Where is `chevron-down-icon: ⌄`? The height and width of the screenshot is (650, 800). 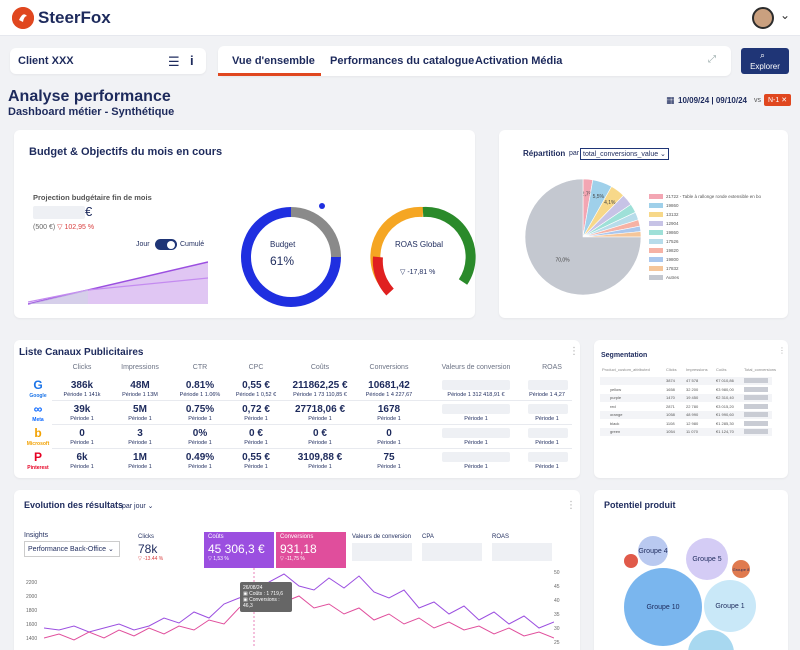
chevron-down-icon: ⌄ is located at coordinates (785, 15).